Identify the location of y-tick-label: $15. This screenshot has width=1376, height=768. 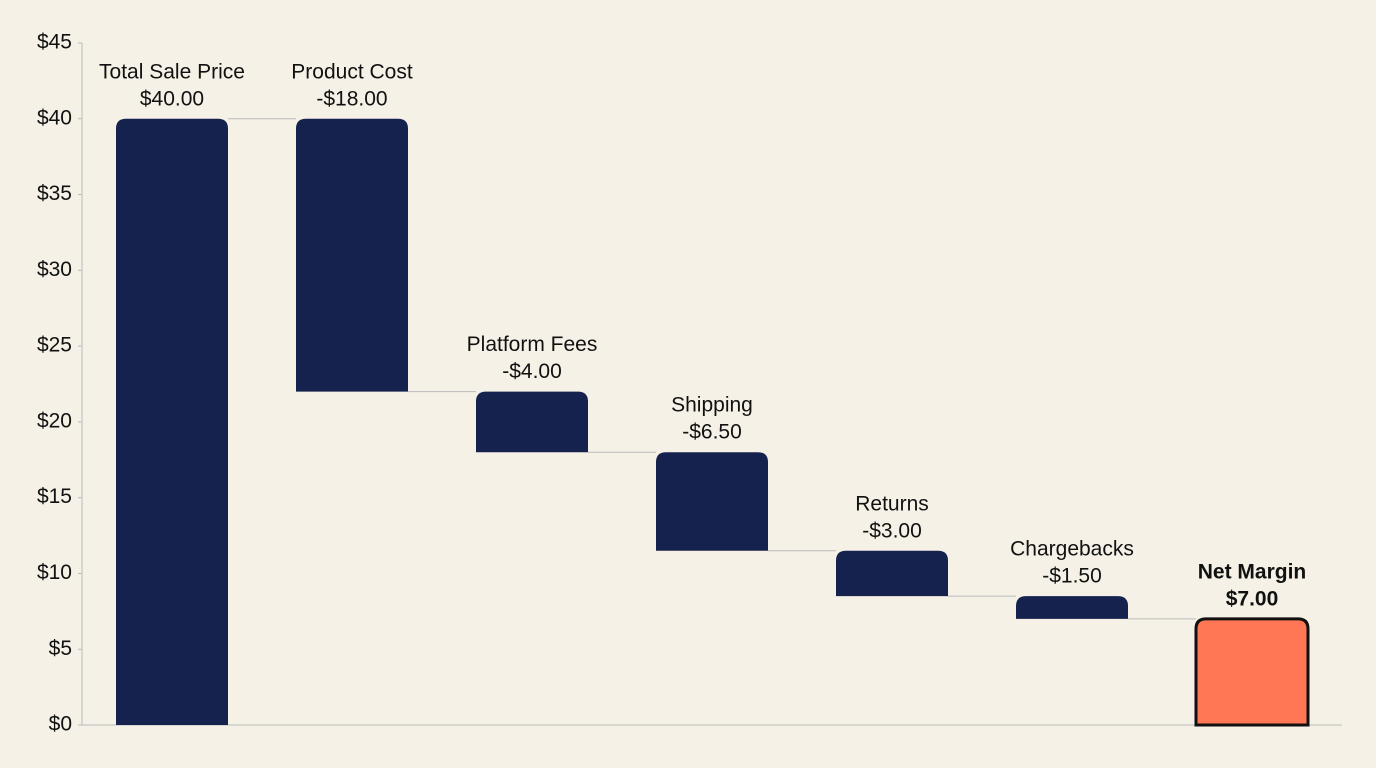
(54, 496).